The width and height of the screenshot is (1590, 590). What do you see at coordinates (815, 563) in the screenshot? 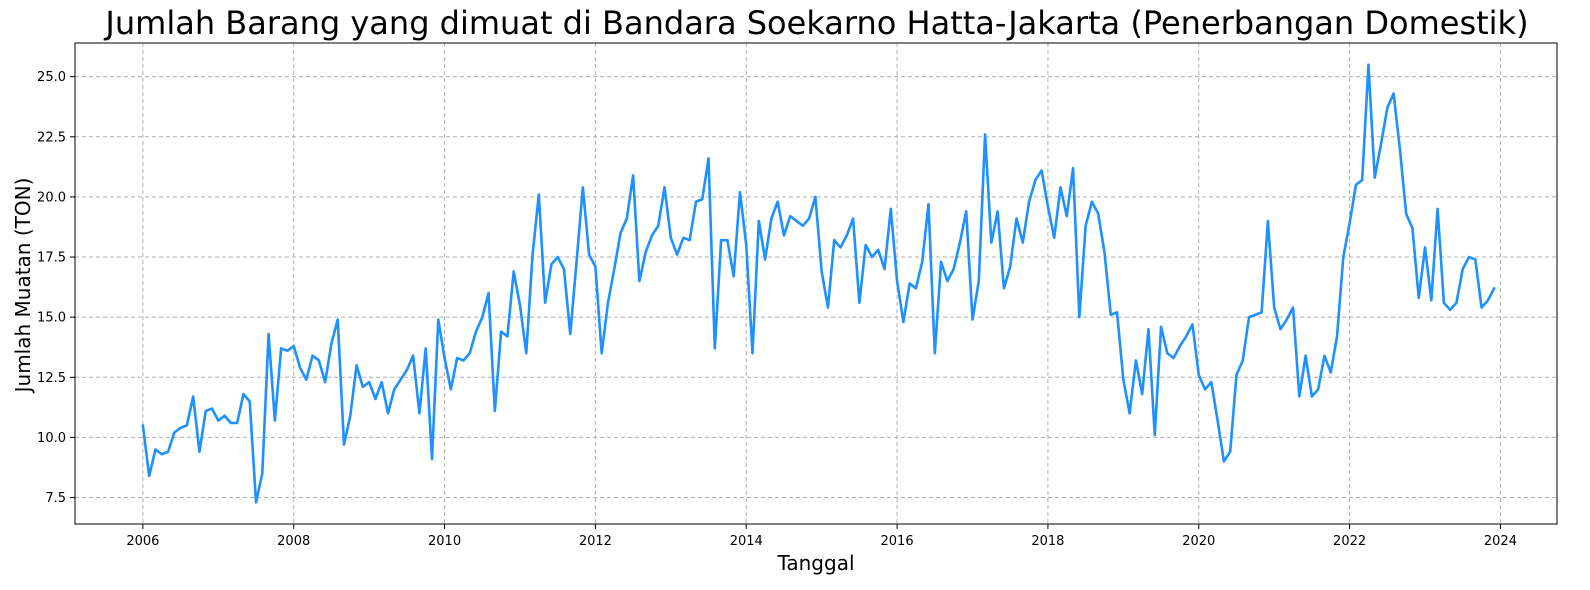
I see `x-axis-label: Tanggal` at bounding box center [815, 563].